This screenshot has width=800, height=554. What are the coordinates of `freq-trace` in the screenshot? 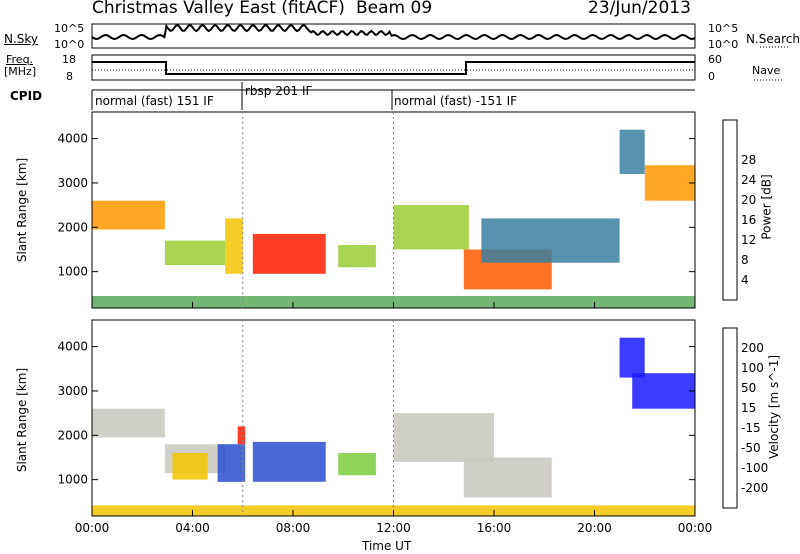 It's located at (393, 68).